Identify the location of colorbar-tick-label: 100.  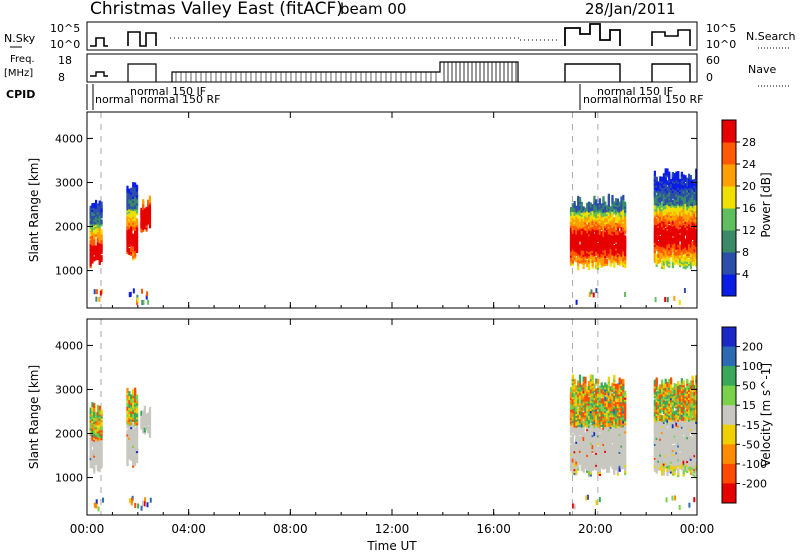
(752, 366).